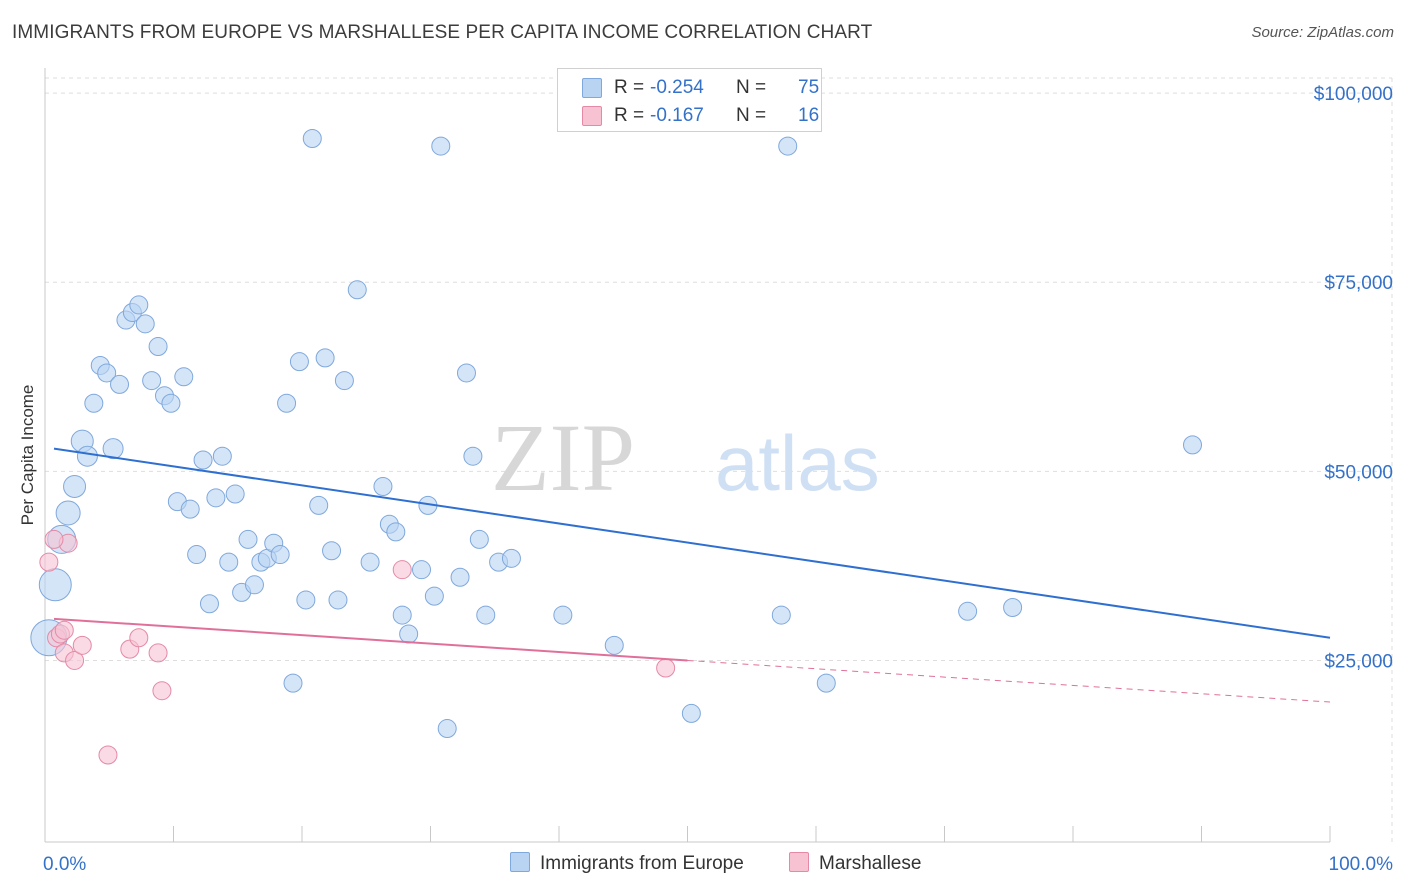 Image resolution: width=1406 pixels, height=892 pixels. I want to click on trend-line-marshallese, so click(370, 639).